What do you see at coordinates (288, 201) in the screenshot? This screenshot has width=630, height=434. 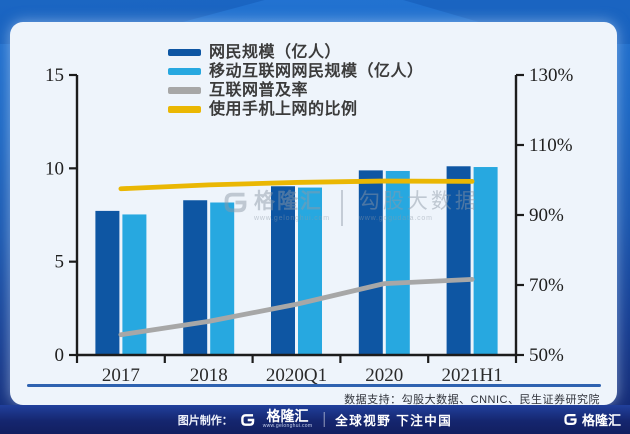 I see `watermark-brand: 格隆汇` at bounding box center [288, 201].